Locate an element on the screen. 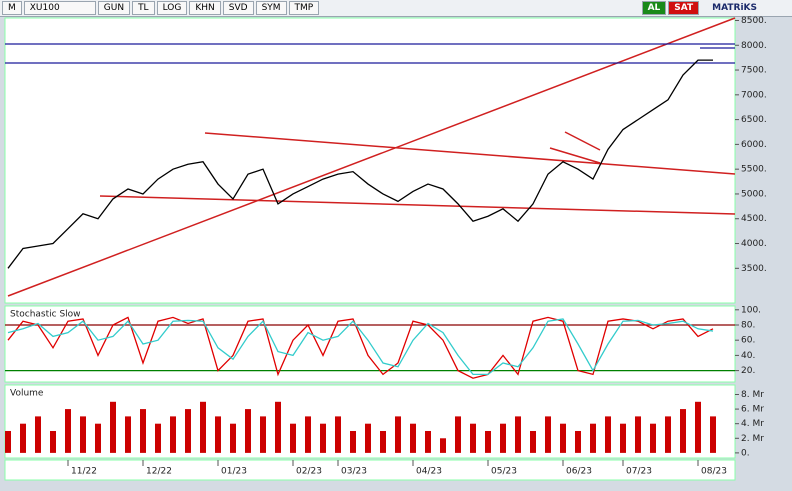  y-tick-label: 4000. is located at coordinates (754, 244).